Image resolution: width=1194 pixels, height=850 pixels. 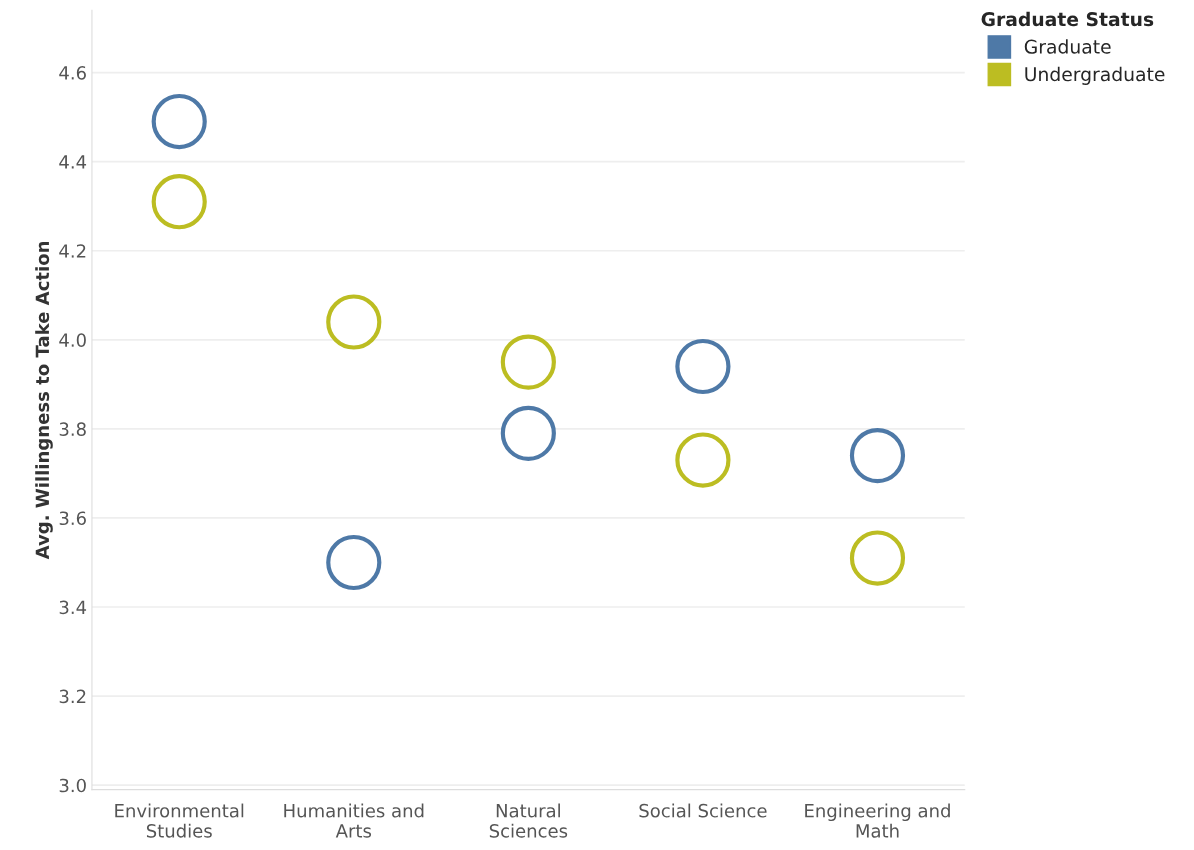 What do you see at coordinates (877, 820) in the screenshot?
I see `x-tick-label: Engineering and Math` at bounding box center [877, 820].